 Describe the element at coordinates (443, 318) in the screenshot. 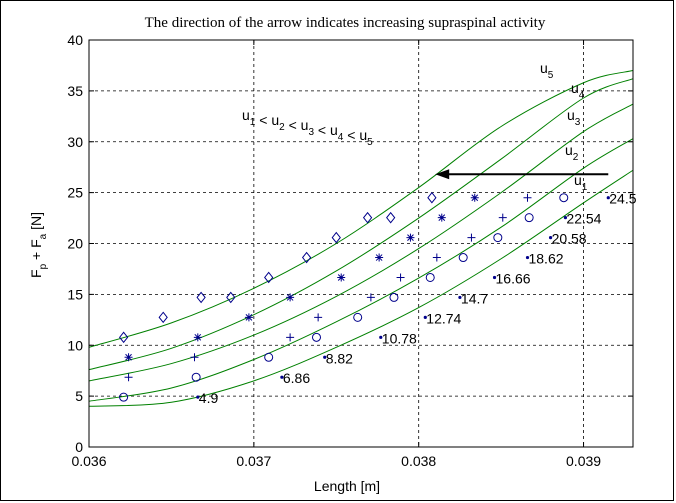

I see `point-label: 12.74` at that location.